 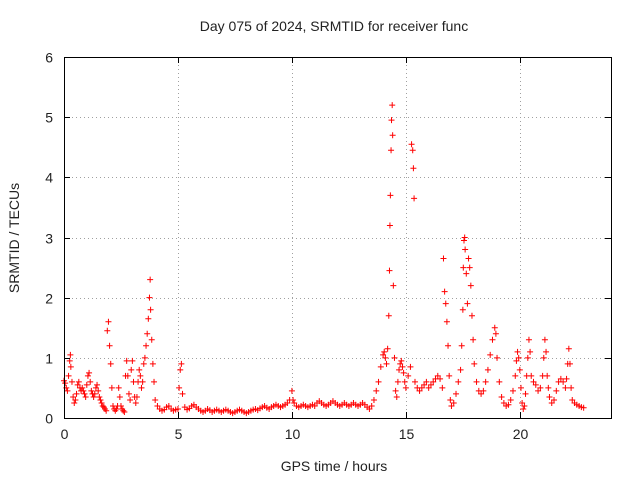 What do you see at coordinates (521, 434) in the screenshot?
I see `x-tick-label: 20` at bounding box center [521, 434].